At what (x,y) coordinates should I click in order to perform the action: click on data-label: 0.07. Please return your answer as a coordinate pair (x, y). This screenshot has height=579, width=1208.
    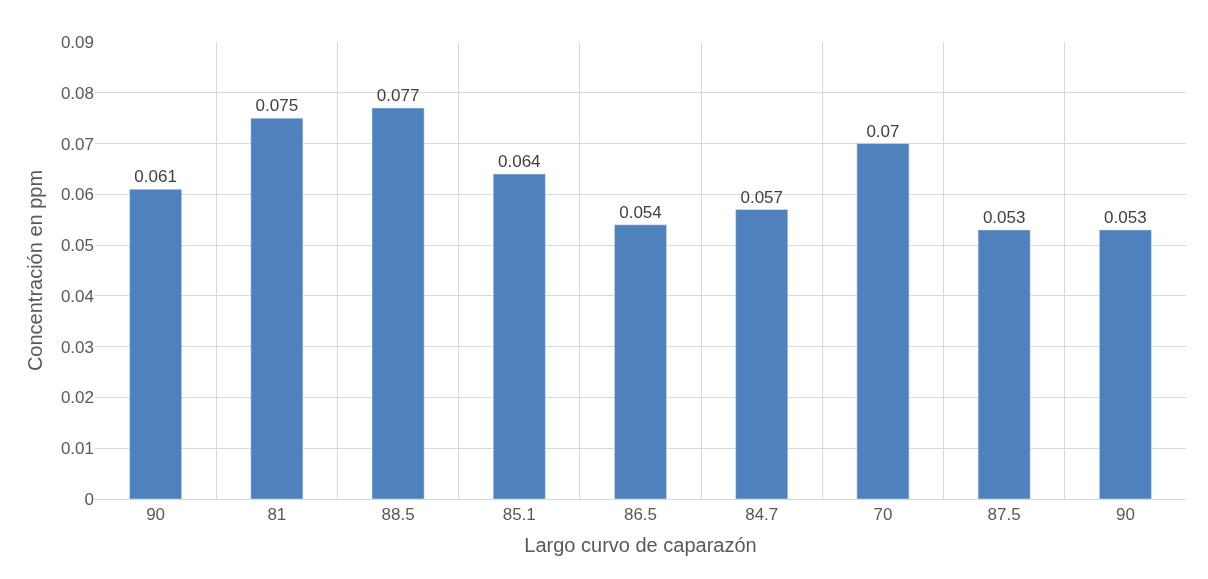
    Looking at the image, I should click on (883, 131).